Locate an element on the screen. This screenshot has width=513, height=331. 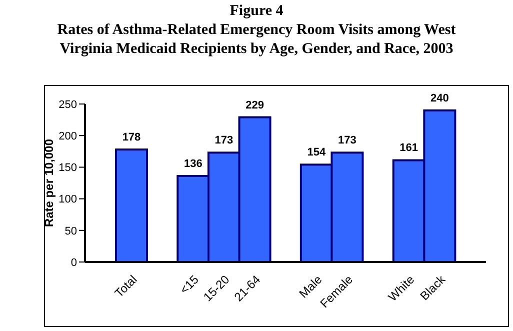
y-tick-label: 50 is located at coordinates (70, 231).